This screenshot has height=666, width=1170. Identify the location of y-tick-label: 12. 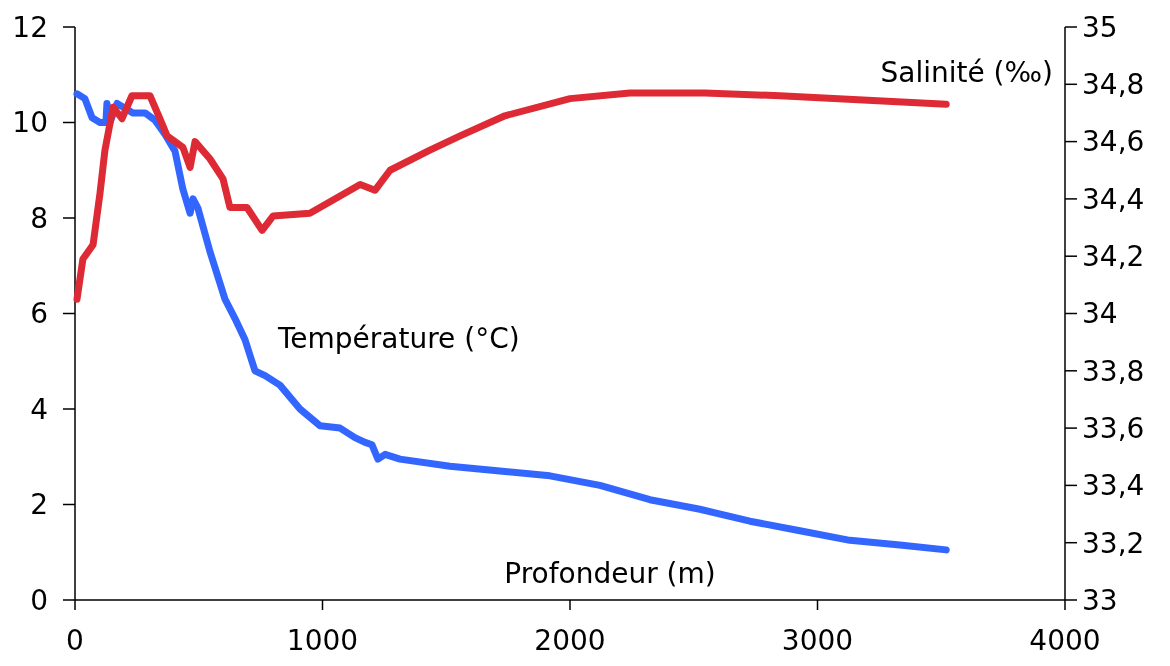
(30, 27).